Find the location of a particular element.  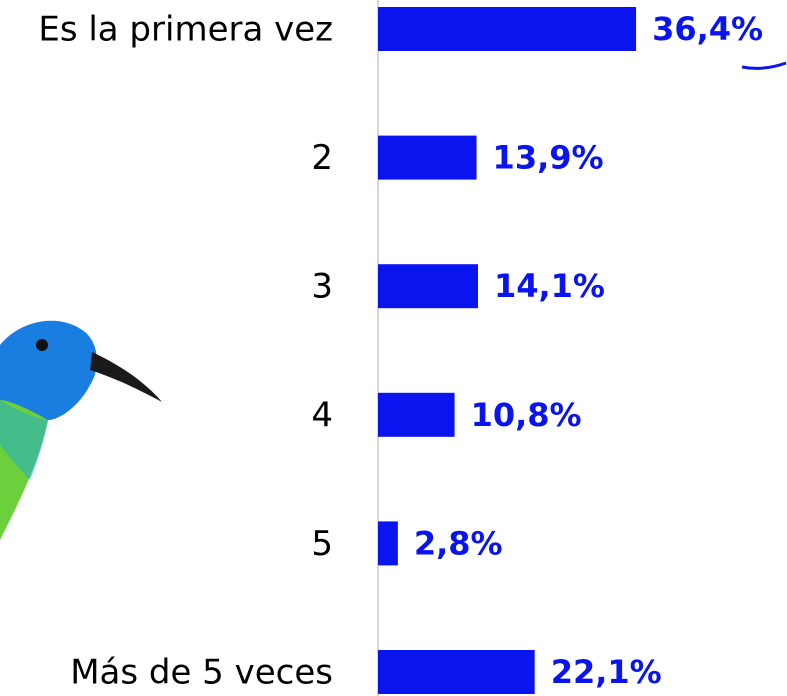

value-label: 22,1% is located at coordinates (606, 672).